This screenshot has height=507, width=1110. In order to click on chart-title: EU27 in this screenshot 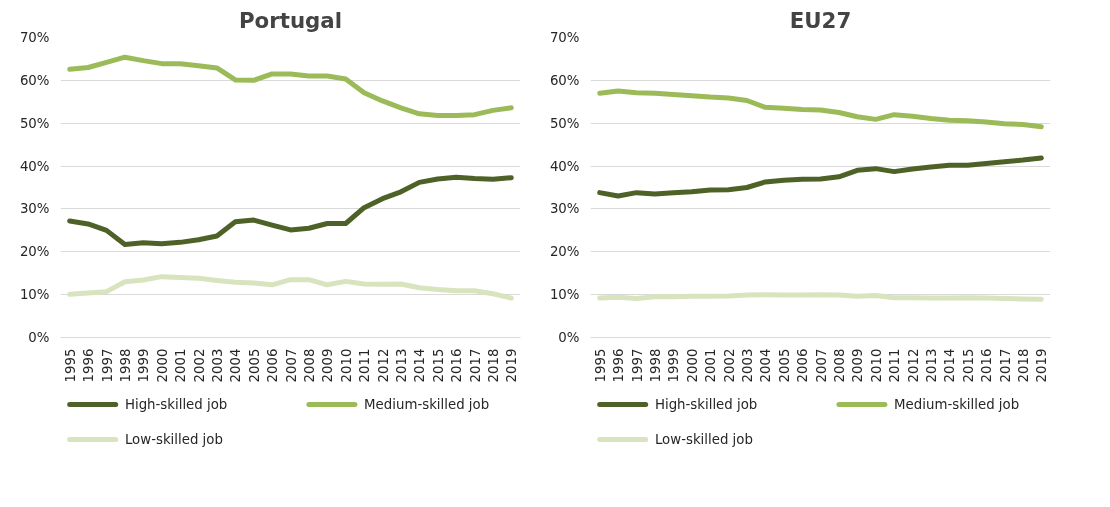, I will do `click(820, 20)`.